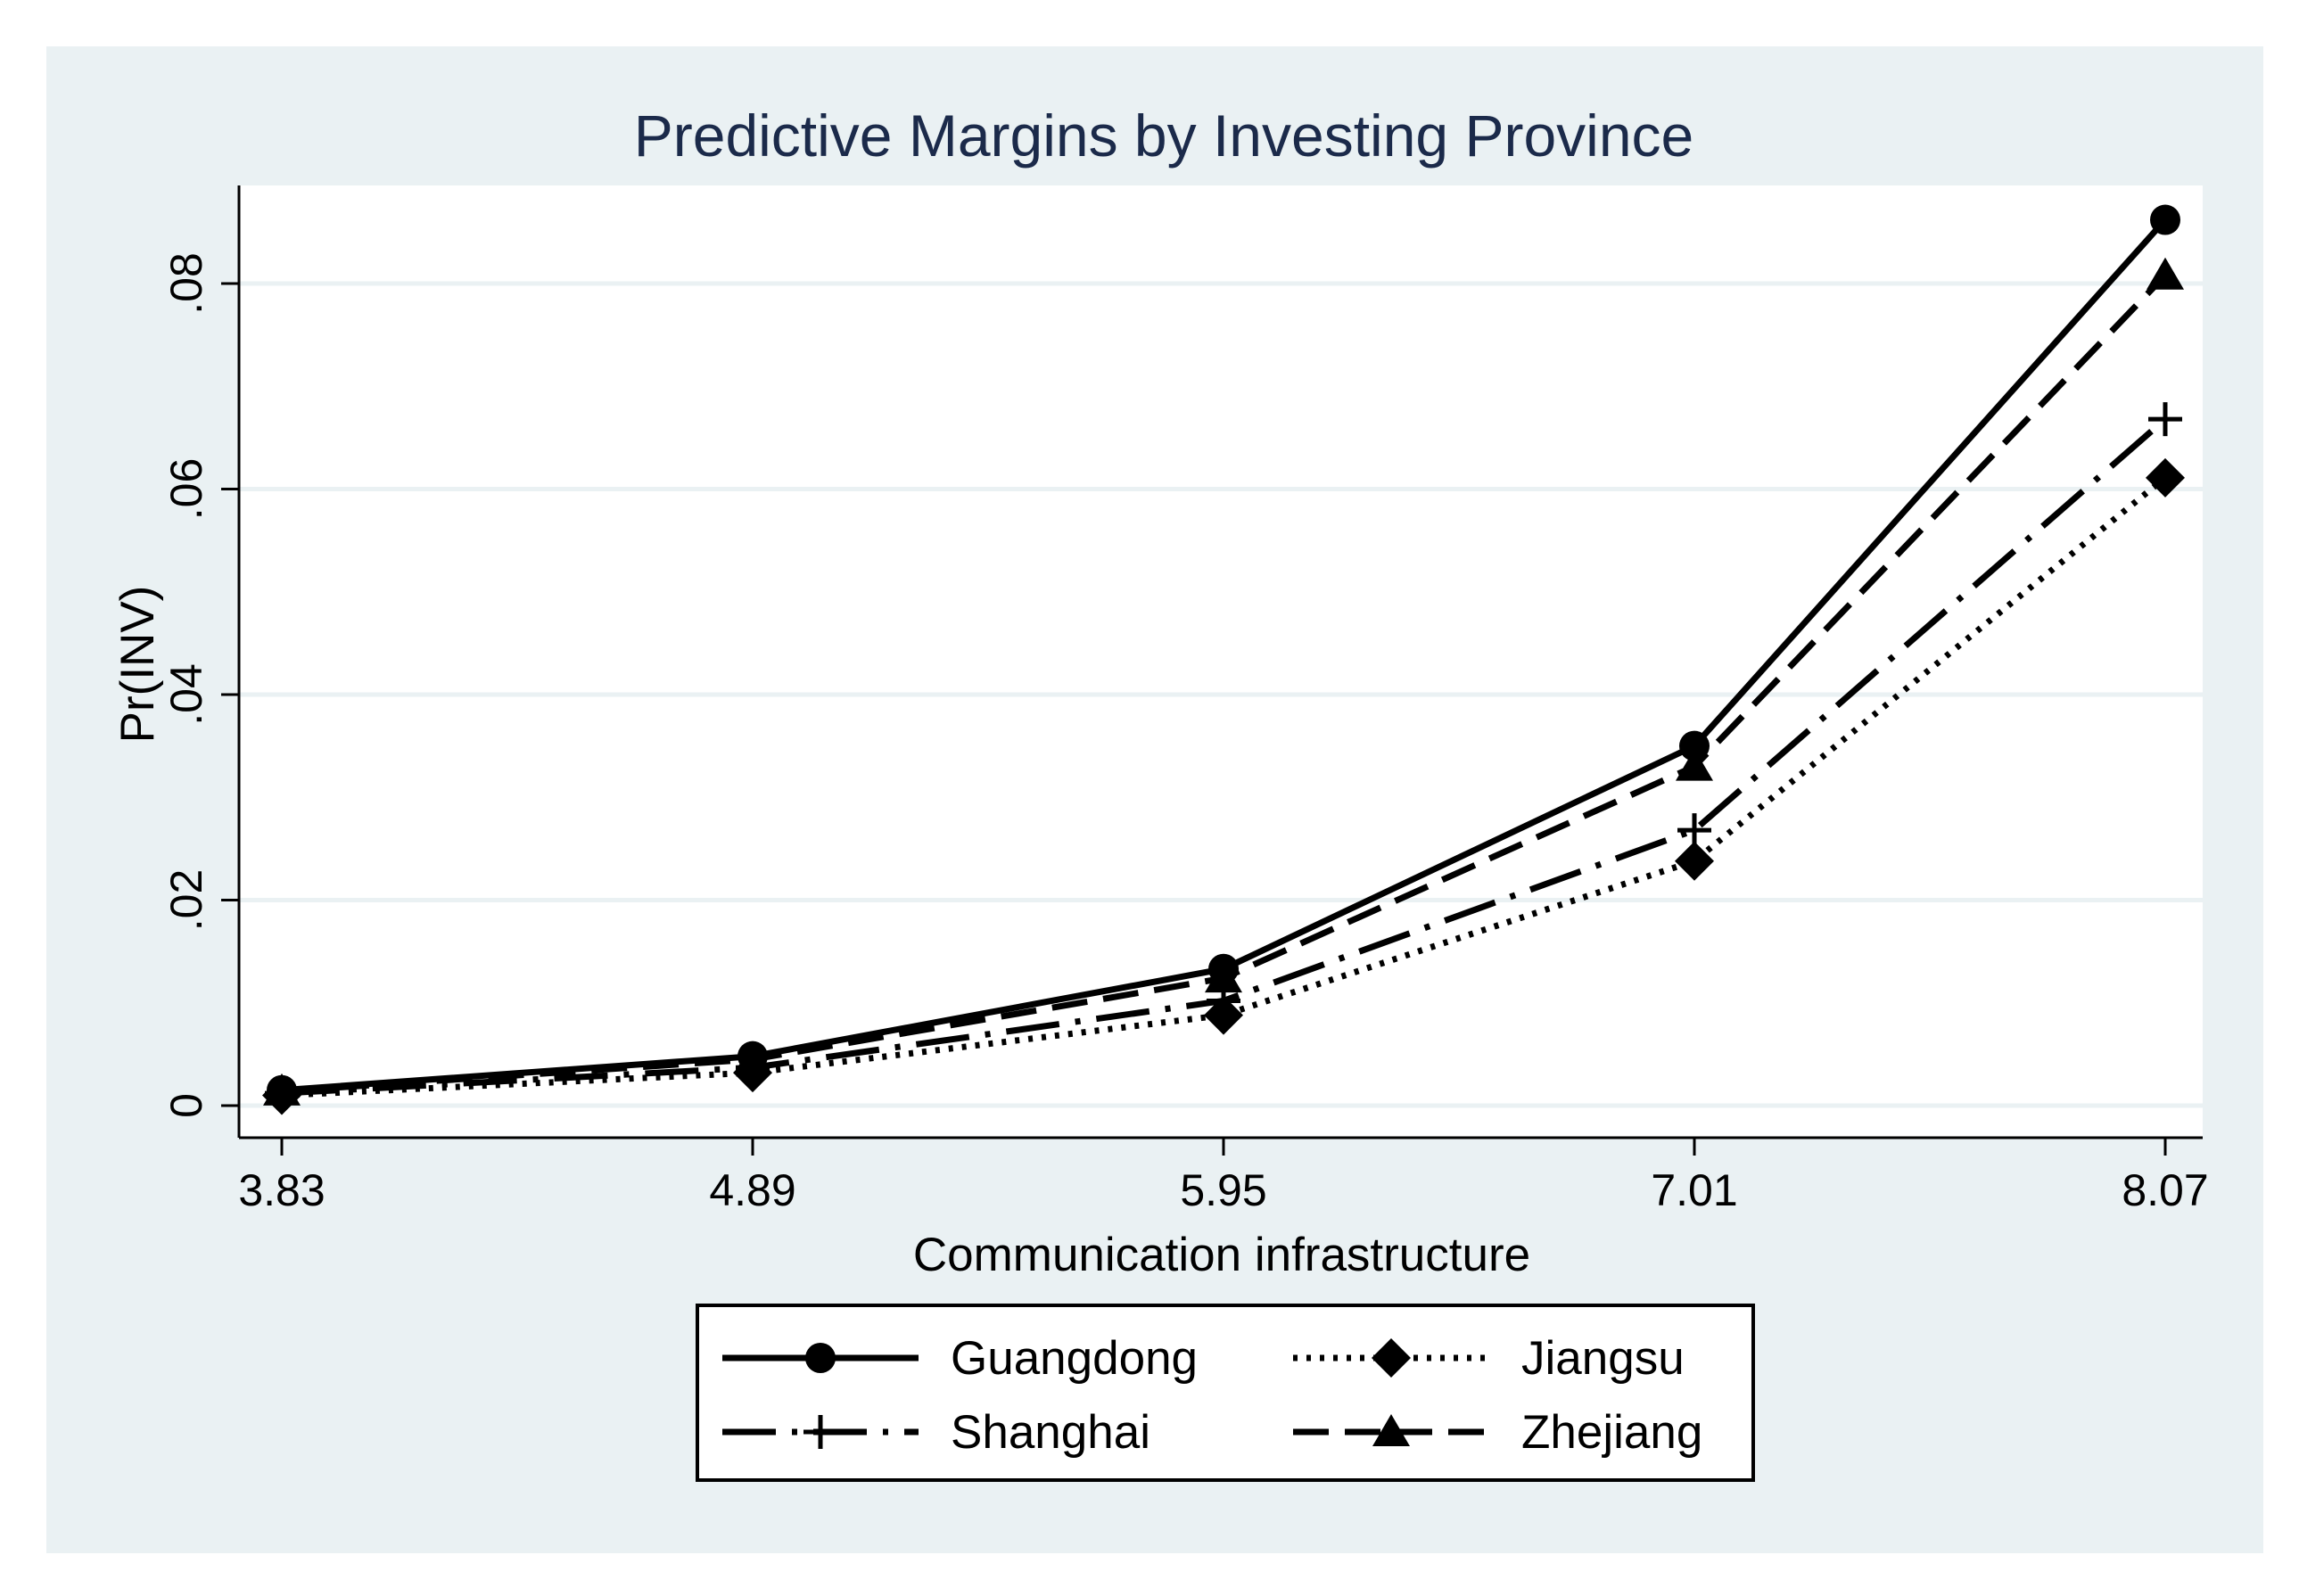  What do you see at coordinates (1603, 1358) in the screenshot?
I see `legend-label: Jiangsu` at bounding box center [1603, 1358].